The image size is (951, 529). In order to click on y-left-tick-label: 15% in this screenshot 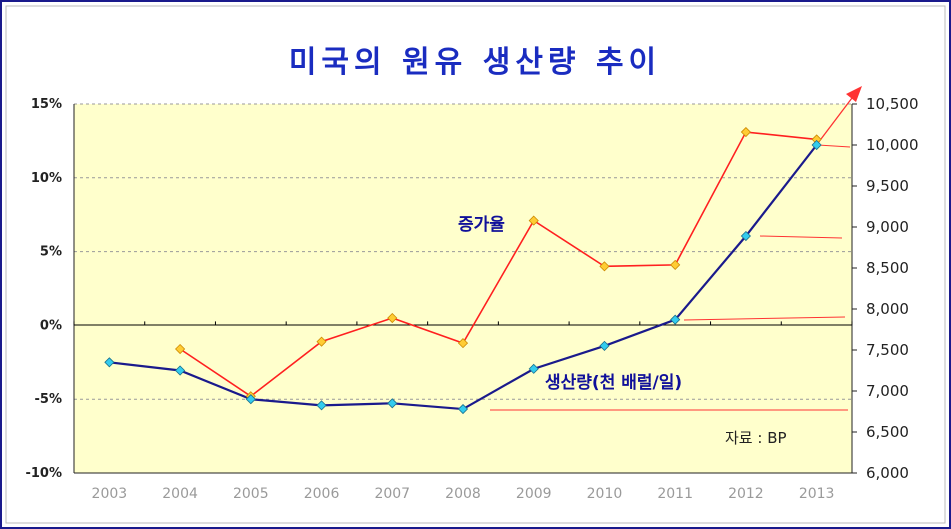, I will do `click(46, 104)`.